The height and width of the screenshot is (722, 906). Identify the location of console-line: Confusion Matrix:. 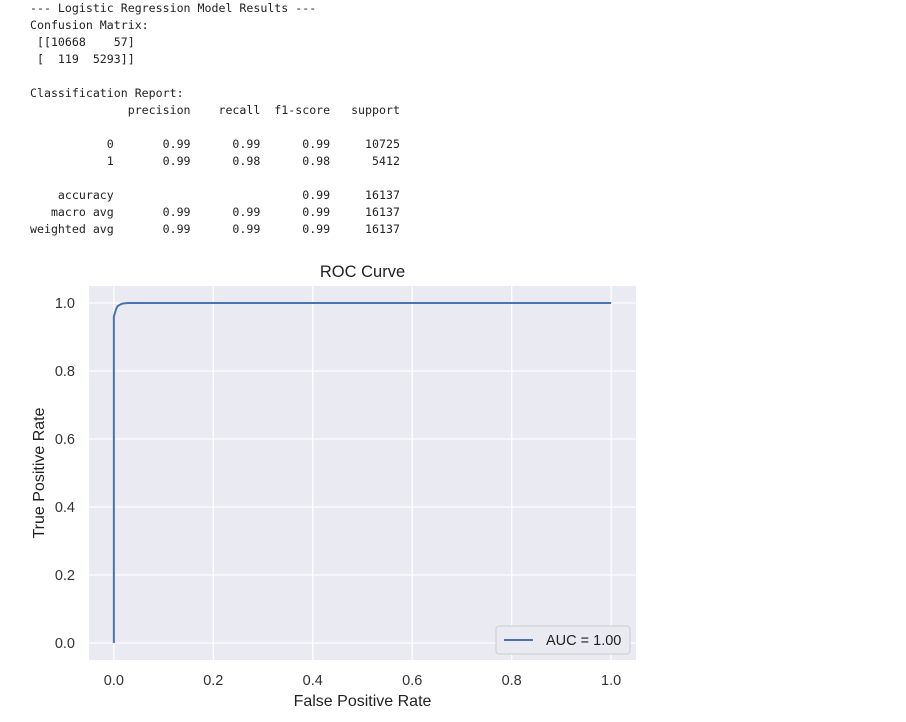
(89, 25).